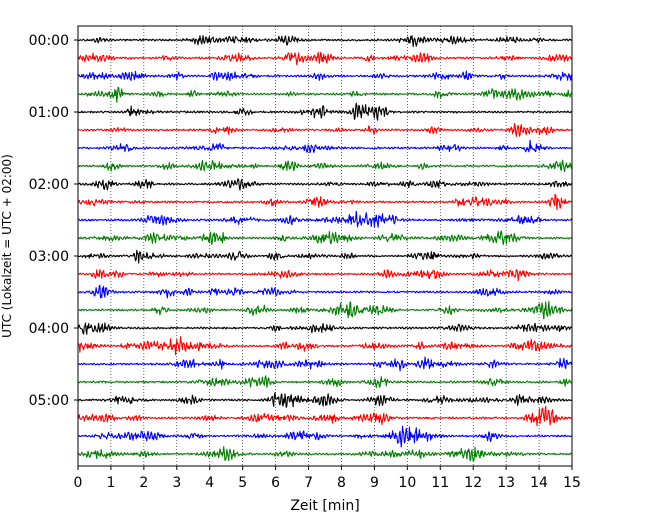 The width and height of the screenshot is (650, 520). What do you see at coordinates (49, 185) in the screenshot?
I see `y-tick-label-2: 02:00` at bounding box center [49, 185].